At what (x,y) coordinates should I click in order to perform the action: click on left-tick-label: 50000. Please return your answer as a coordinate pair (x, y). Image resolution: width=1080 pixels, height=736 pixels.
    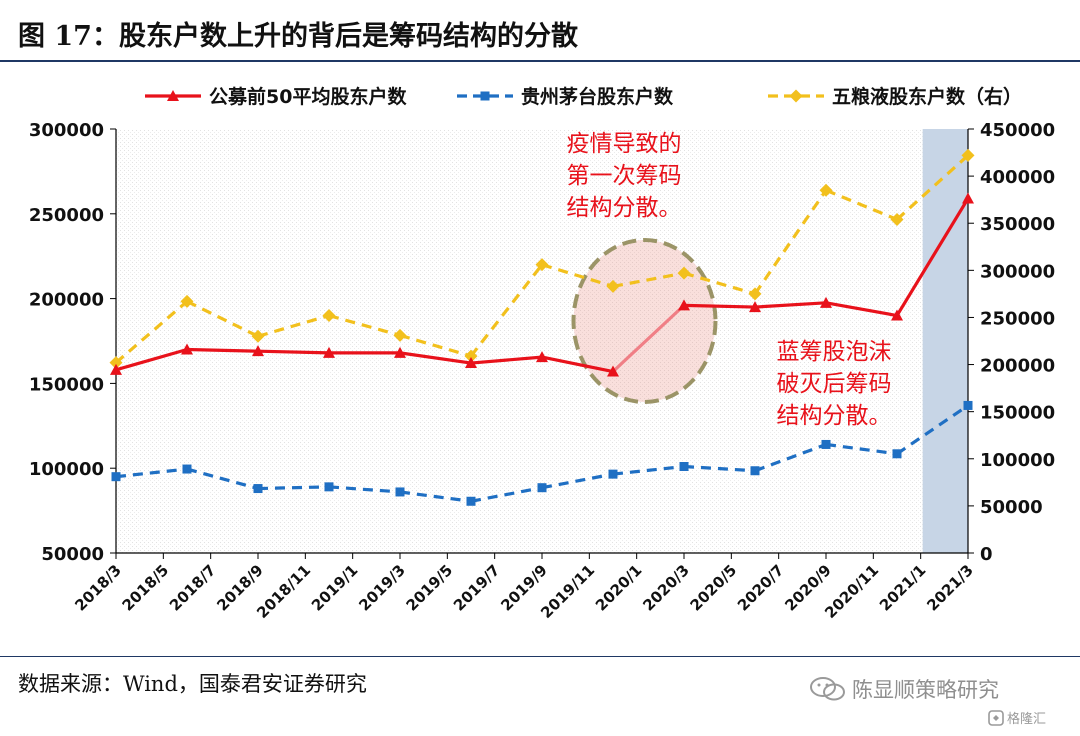
    Looking at the image, I should click on (72, 554).